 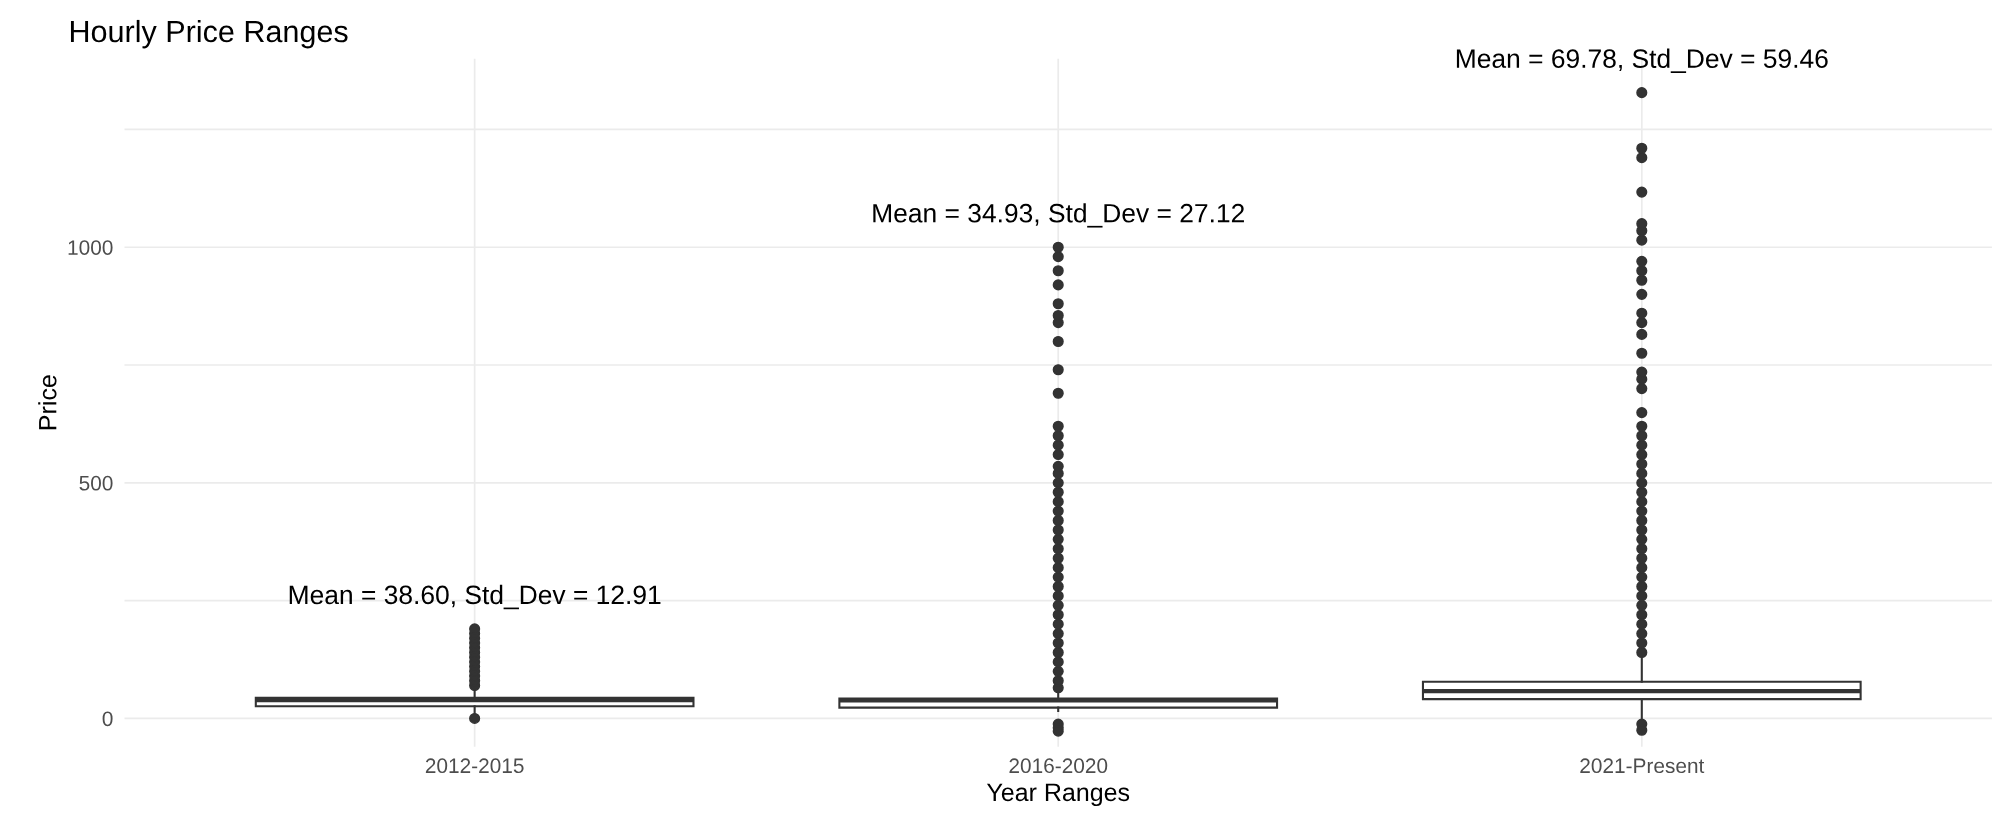 I want to click on x-axis-title: Year Ranges, so click(x=1058, y=795).